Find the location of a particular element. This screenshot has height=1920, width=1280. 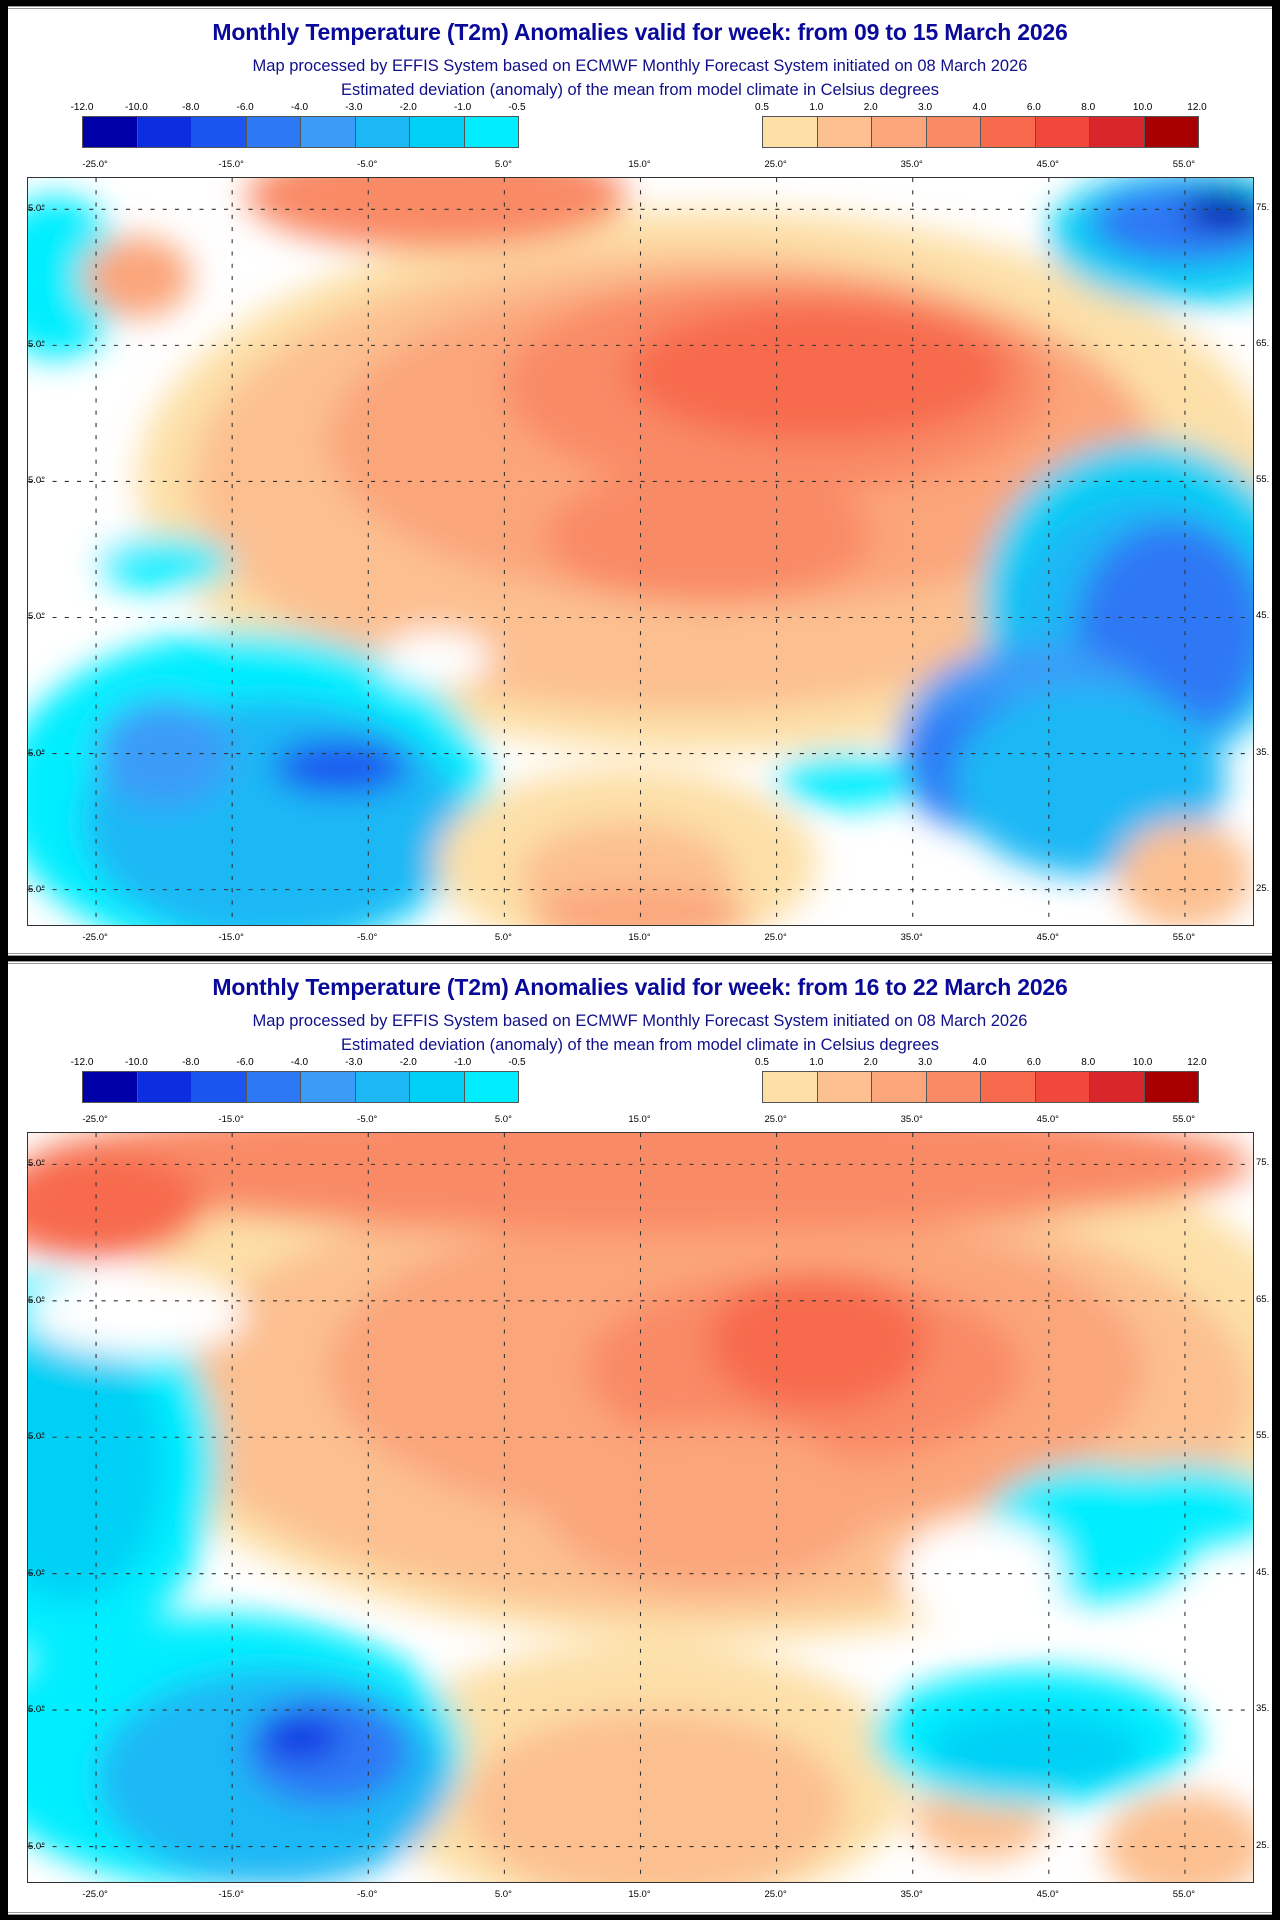

lat-label: 25. is located at coordinates (1263, 1845).